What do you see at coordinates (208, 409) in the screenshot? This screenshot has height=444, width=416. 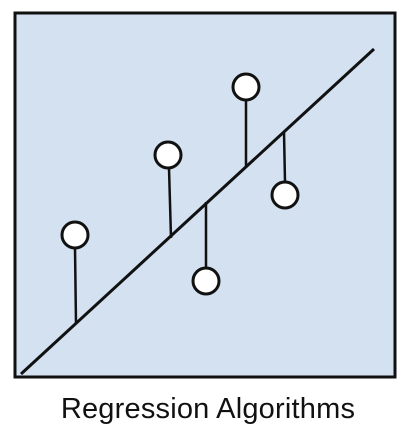 I see `diagram-caption: Regression Algorithms` at bounding box center [208, 409].